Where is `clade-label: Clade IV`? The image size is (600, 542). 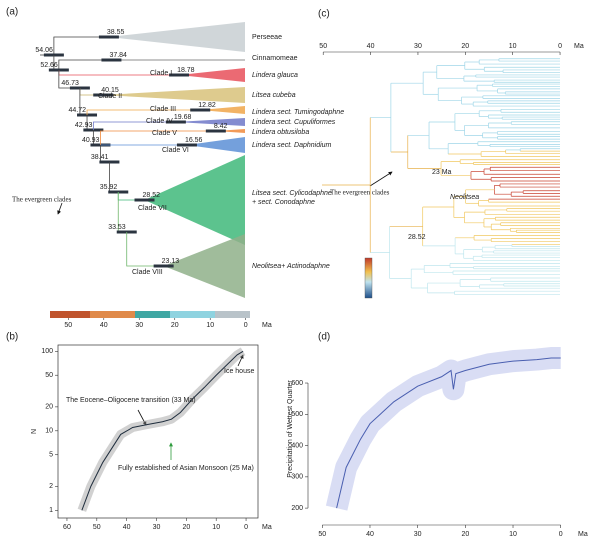
clade-label: Clade IV is located at coordinates (159, 121).